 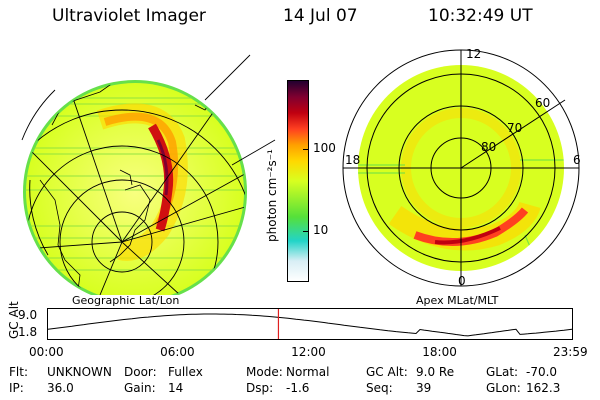 What do you see at coordinates (503, 388) in the screenshot?
I see `info-key: GLon:` at bounding box center [503, 388].